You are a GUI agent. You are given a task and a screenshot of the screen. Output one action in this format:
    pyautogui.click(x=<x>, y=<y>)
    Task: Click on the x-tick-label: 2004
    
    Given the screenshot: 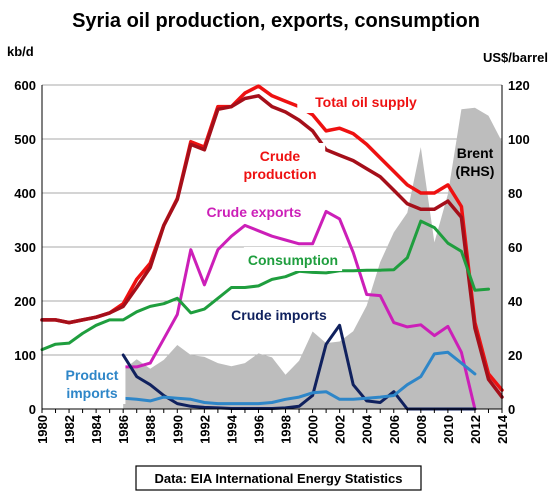 What is the action you would take?
    pyautogui.click(x=367, y=429)
    